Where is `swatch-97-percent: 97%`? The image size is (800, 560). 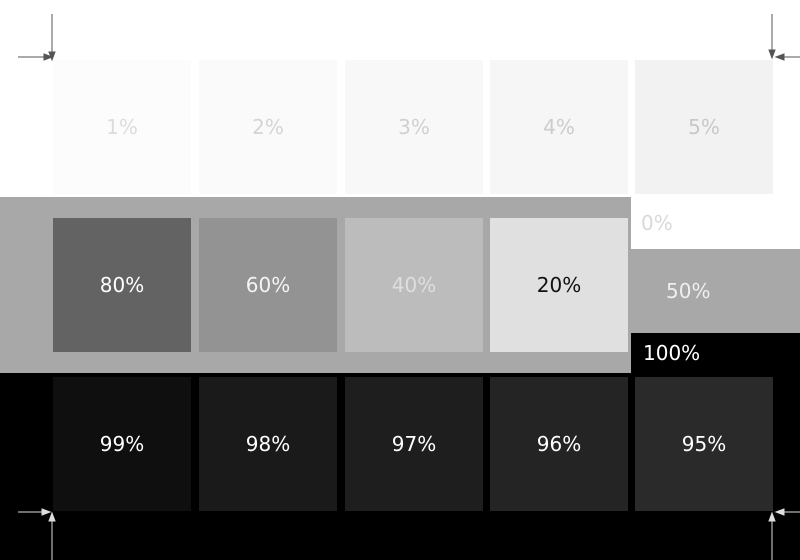
swatch-97-percent: 97% is located at coordinates (414, 444).